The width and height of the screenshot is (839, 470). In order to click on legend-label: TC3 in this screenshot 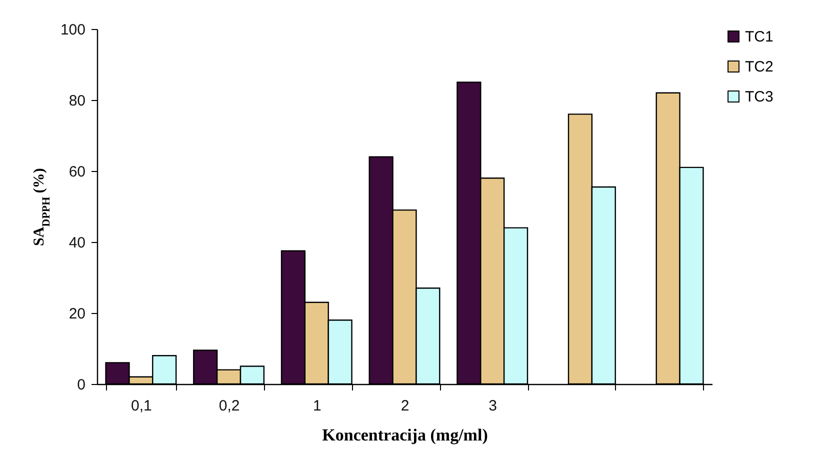, I will do `click(759, 97)`.